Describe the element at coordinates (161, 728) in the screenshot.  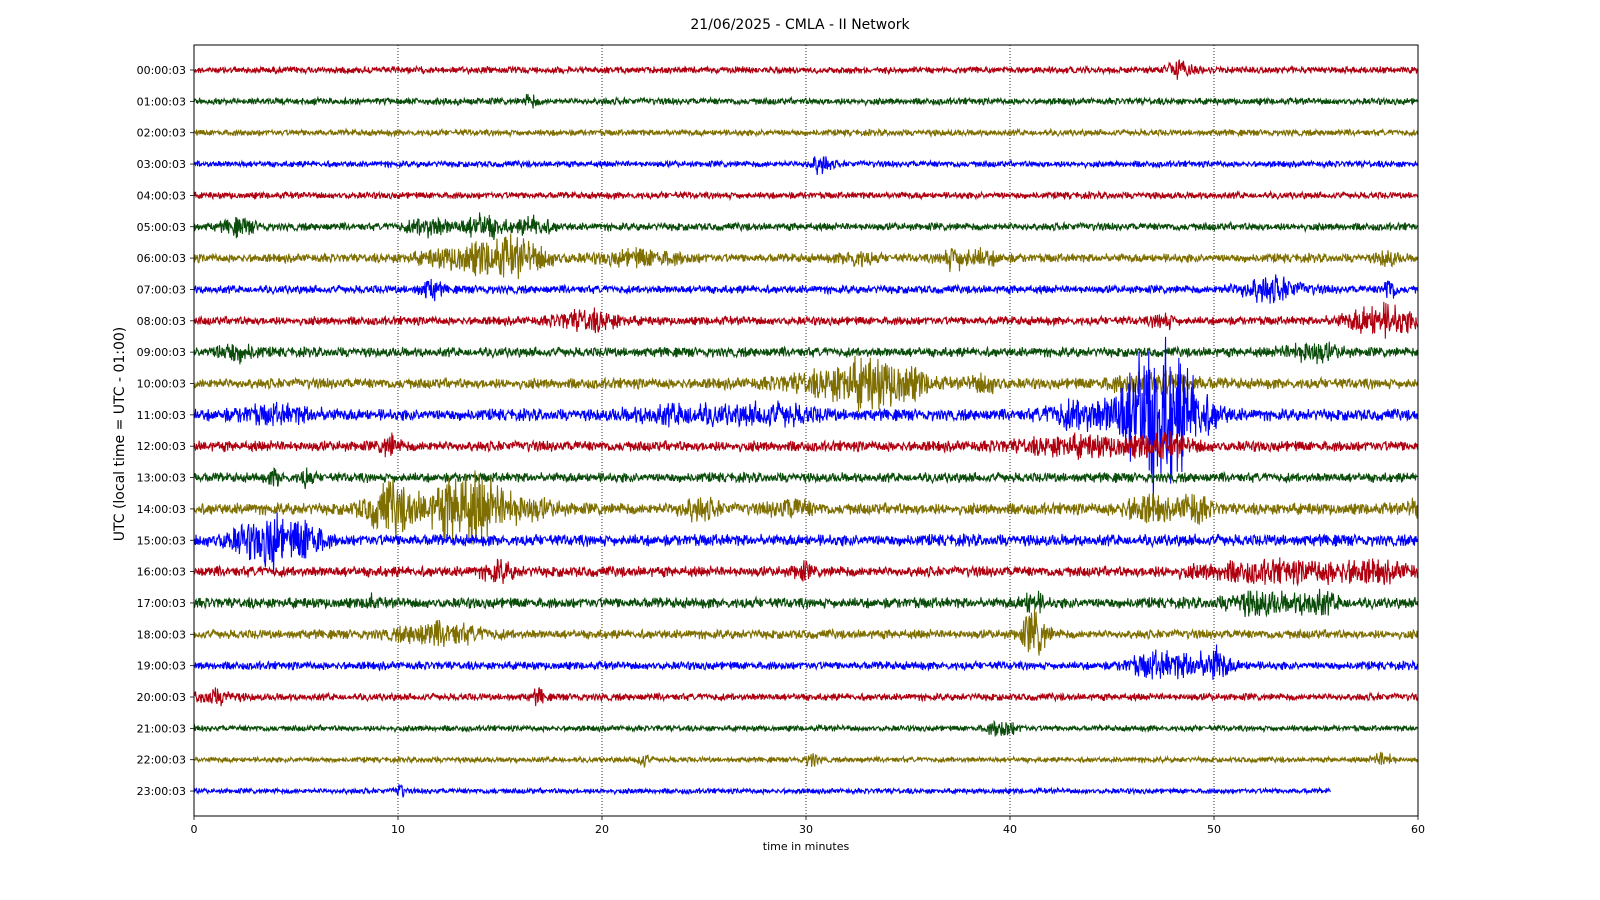
I see `y-tick-label: 21:00:03` at that location.